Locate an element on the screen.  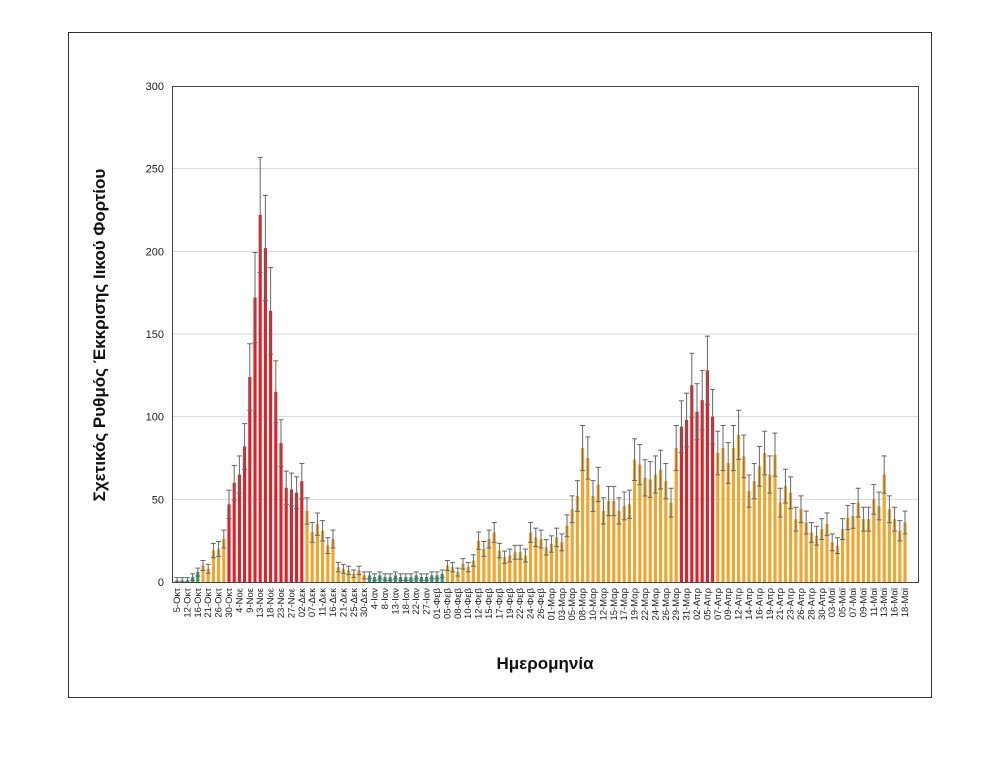
x-tick-label: 29-Μαρ is located at coordinates (676, 603).